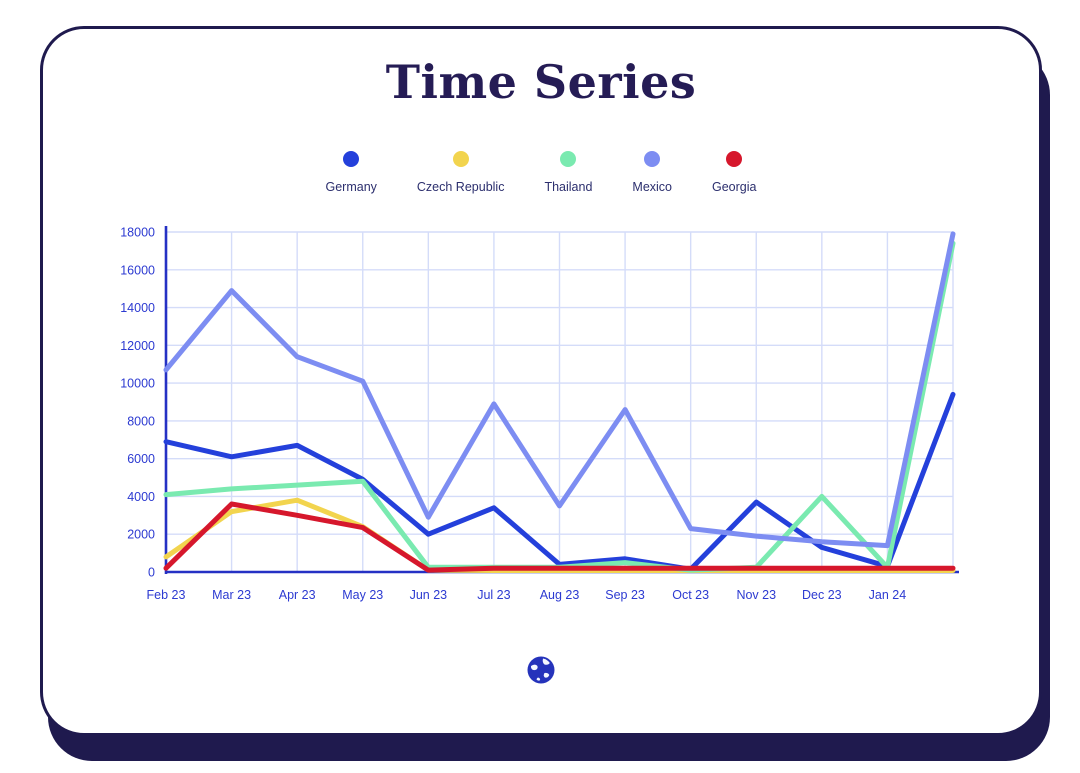 Image resolution: width=1080 pixels, height=773 pixels. I want to click on legend-item-mexico: Mexico, so click(652, 172).